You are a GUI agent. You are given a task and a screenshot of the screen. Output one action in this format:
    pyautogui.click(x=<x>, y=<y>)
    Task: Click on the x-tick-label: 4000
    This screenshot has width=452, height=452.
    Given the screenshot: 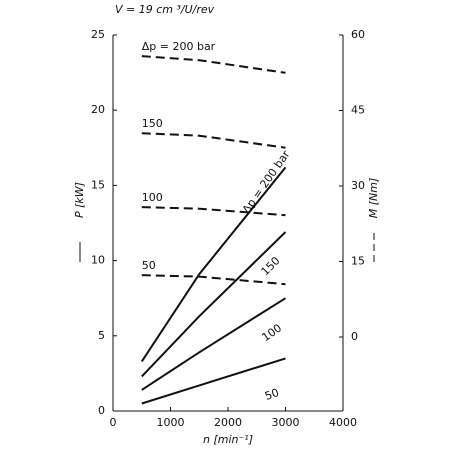 What is the action you would take?
    pyautogui.click(x=343, y=422)
    